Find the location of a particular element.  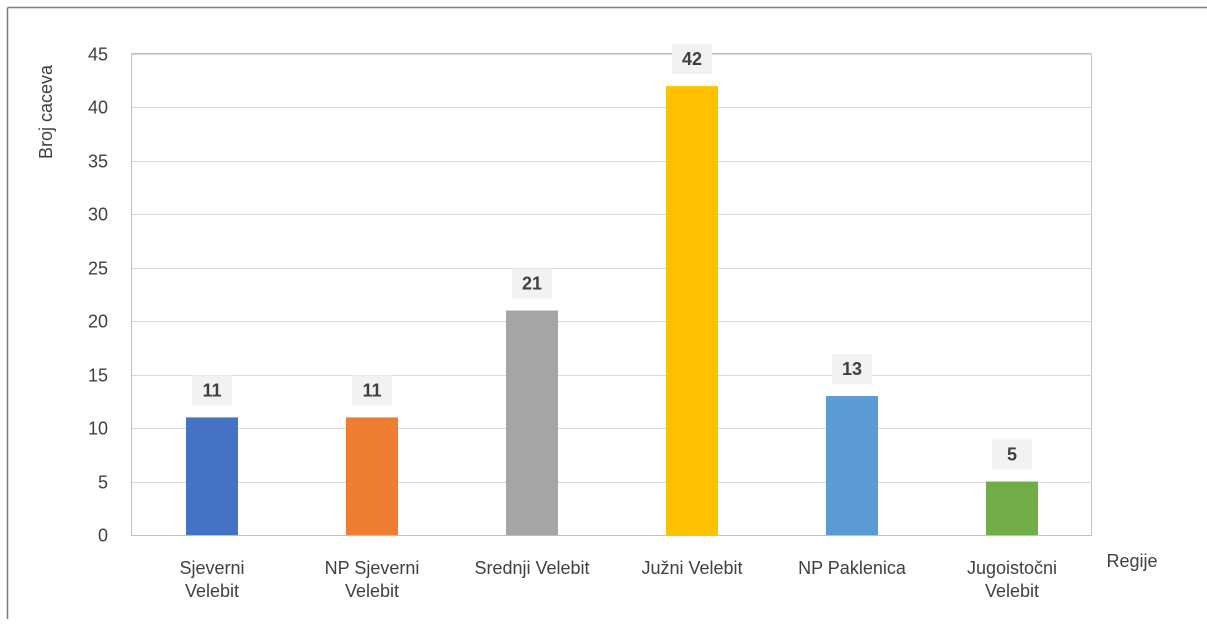

data-label: 21 is located at coordinates (532, 284).